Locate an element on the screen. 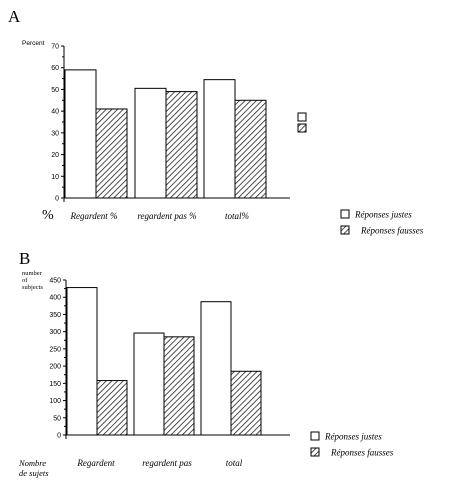  category-label: regardent pas % is located at coordinates (166, 216).